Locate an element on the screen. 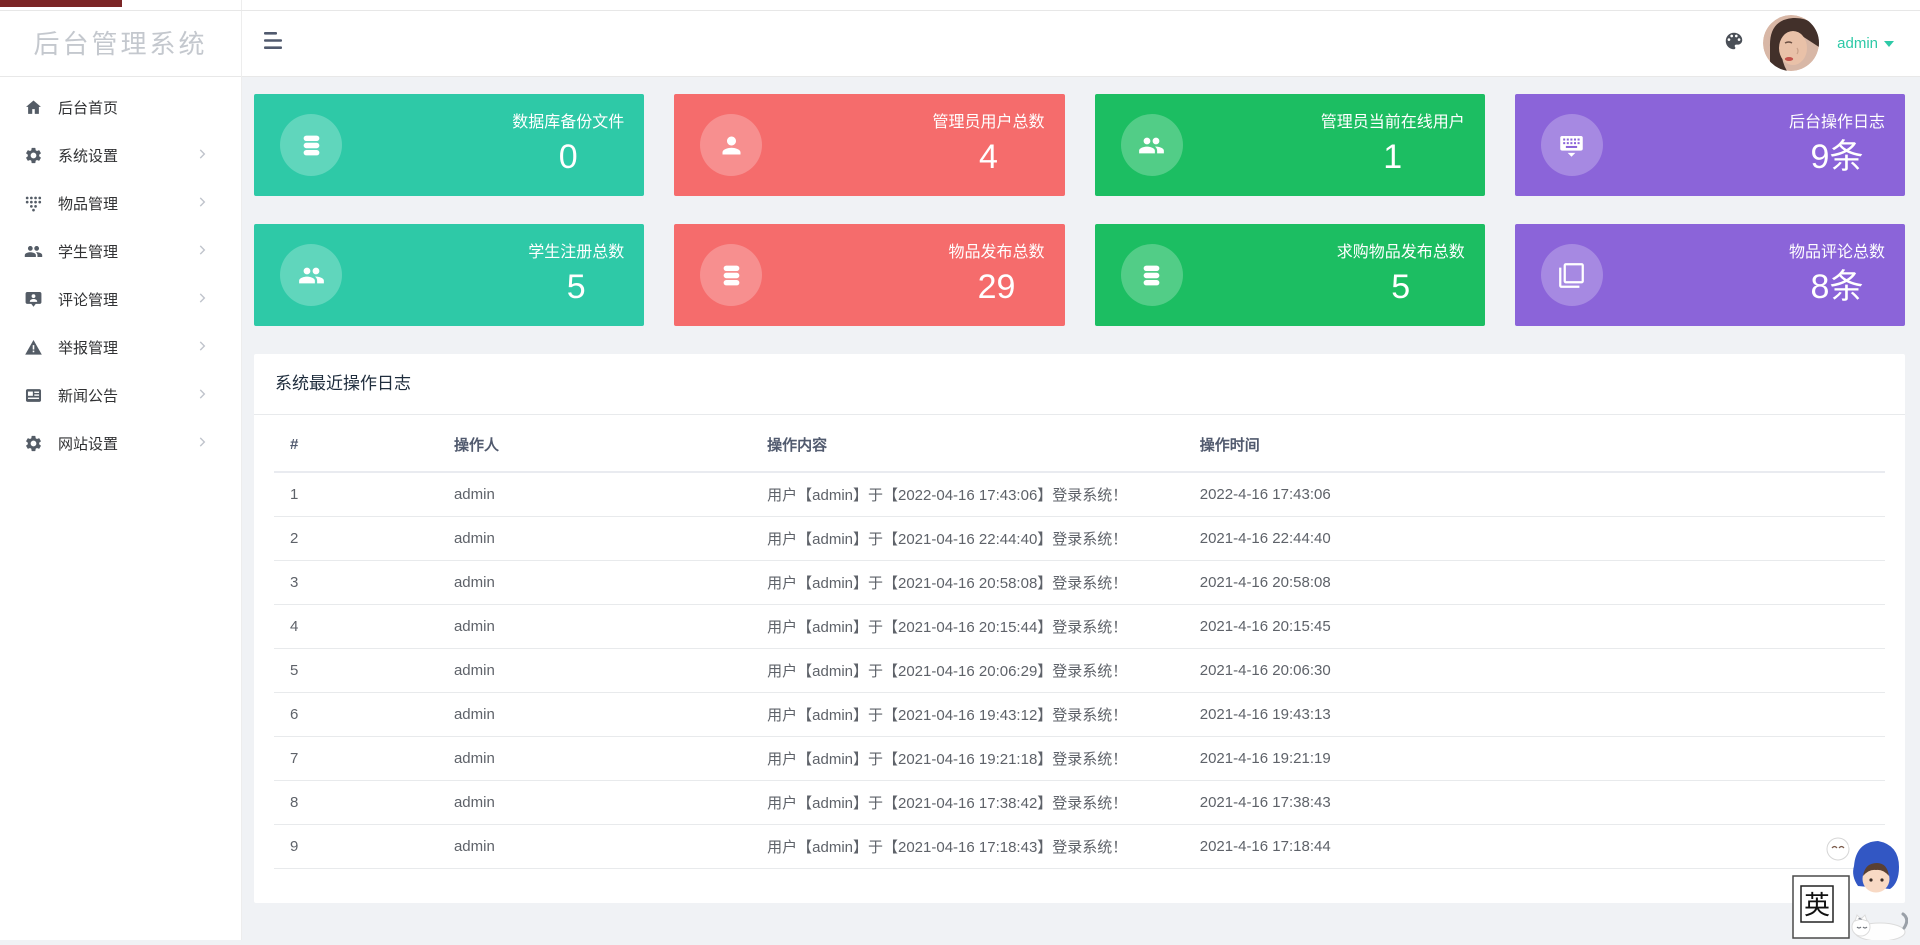 The image size is (1920, 945). user-menu: admin is located at coordinates (1865, 43).